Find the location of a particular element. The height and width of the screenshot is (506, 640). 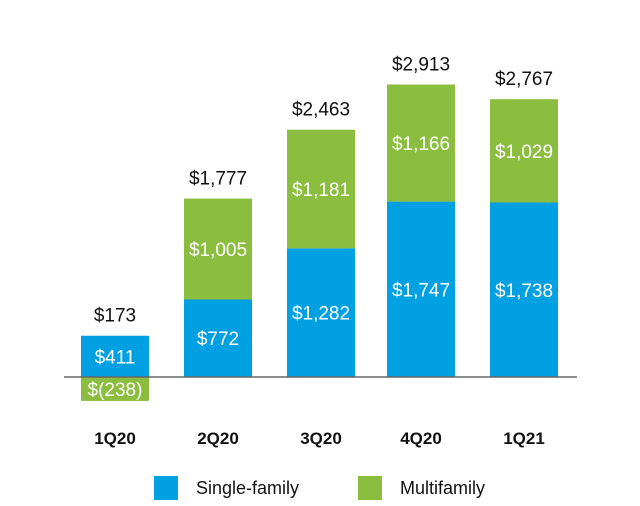

legend-item-multifamily: Multifamily is located at coordinates (421, 488).